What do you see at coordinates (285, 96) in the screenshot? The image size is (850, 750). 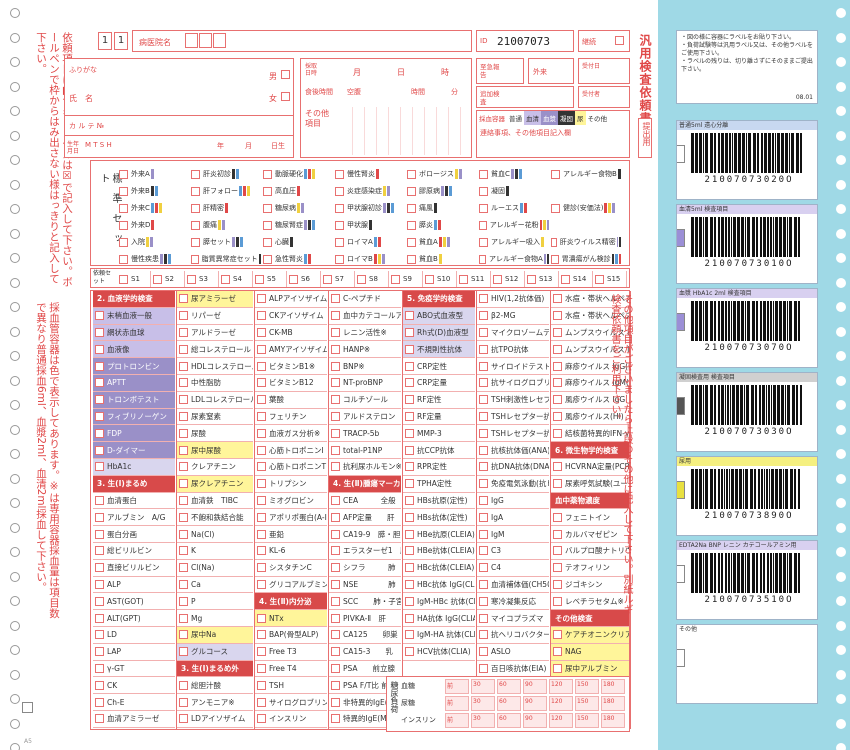 I see `sex-female-checkbox` at bounding box center [285, 96].